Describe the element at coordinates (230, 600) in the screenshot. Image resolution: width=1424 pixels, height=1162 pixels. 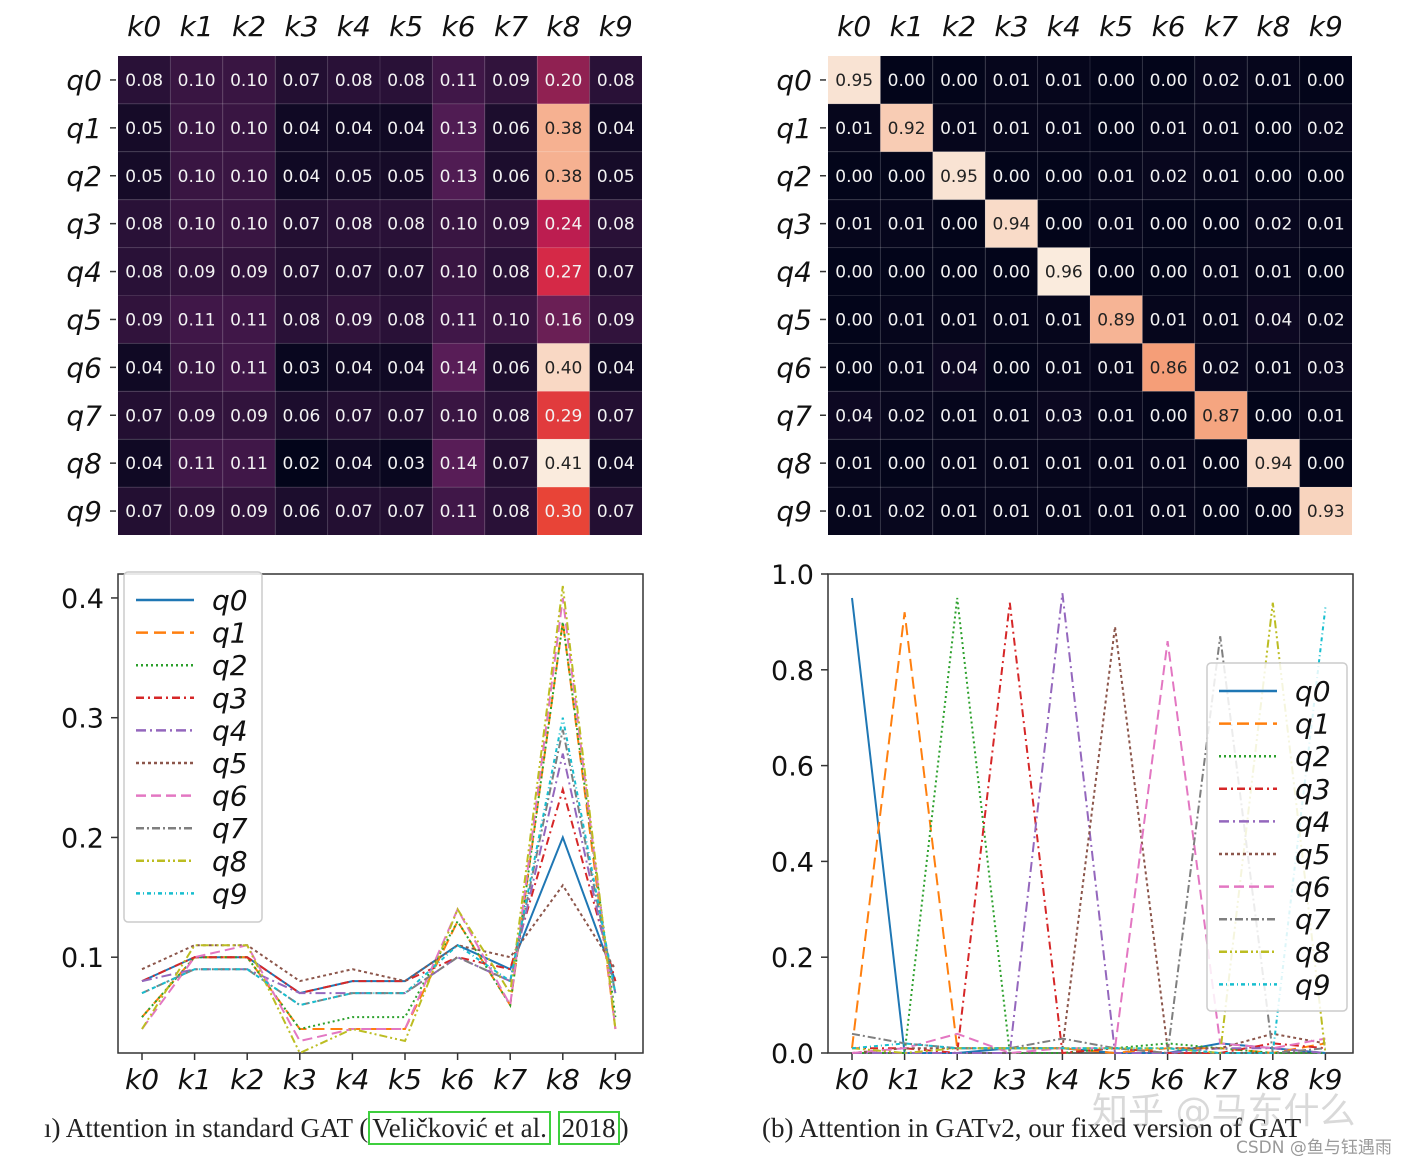
I see `legend-label: q0` at that location.